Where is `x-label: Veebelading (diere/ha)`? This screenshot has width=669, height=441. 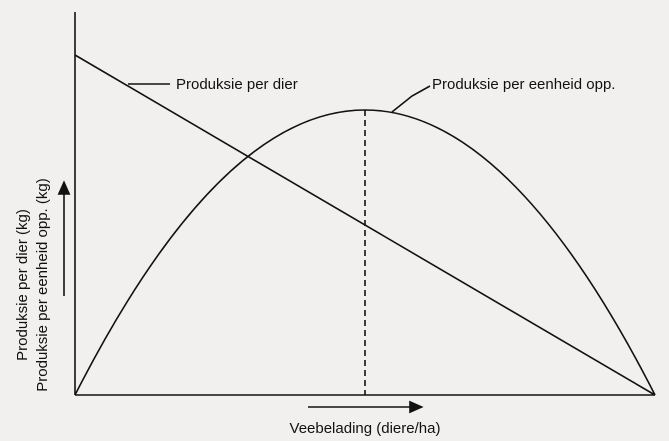 x-label: Veebelading (diere/ha) is located at coordinates (365, 428).